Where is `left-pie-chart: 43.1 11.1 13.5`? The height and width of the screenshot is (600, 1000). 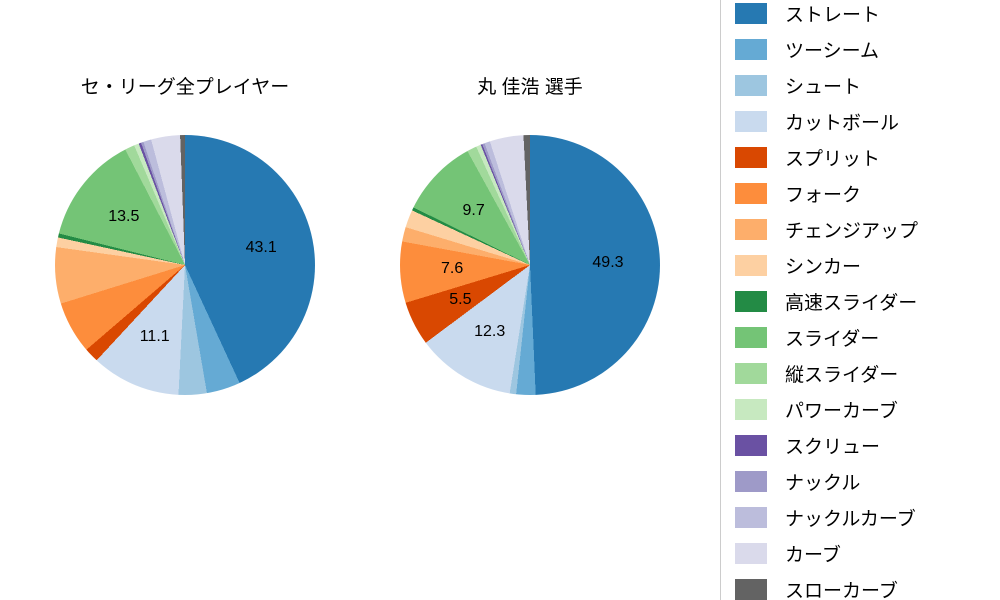 left-pie-chart: 43.1 11.1 13.5 is located at coordinates (185, 265).